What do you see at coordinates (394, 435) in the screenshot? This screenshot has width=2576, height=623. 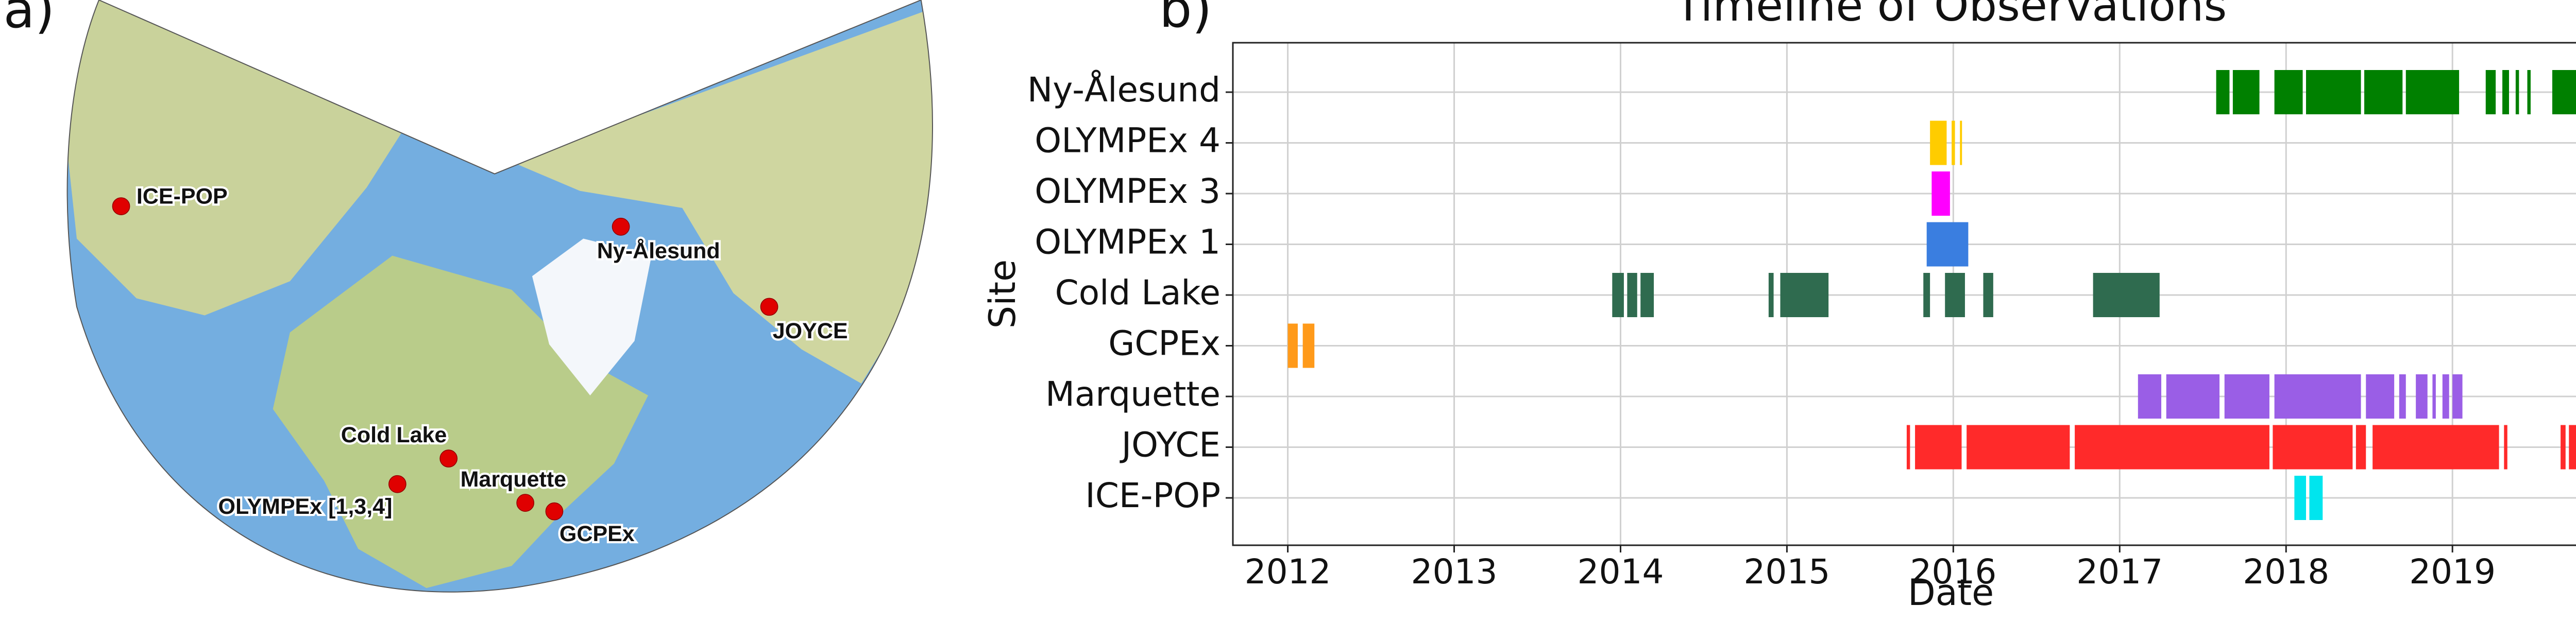 I see `site-label: Cold Lake` at bounding box center [394, 435].